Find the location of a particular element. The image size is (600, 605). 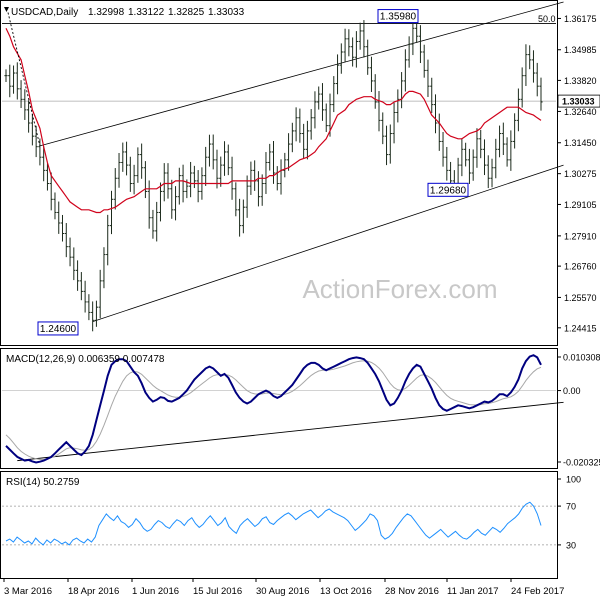

date-tick-label: 30 Aug 2016 is located at coordinates (282, 591).